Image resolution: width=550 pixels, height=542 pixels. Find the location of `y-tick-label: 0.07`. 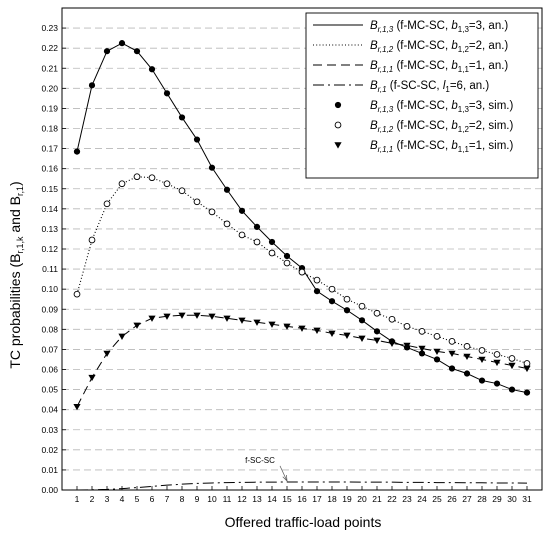

y-tick-label: 0.07 is located at coordinates (49, 349).